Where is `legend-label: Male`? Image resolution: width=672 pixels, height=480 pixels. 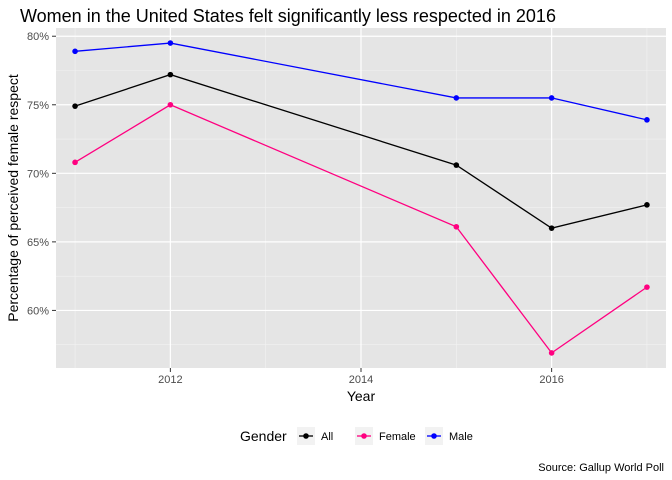
legend-label: Male is located at coordinates (461, 437).